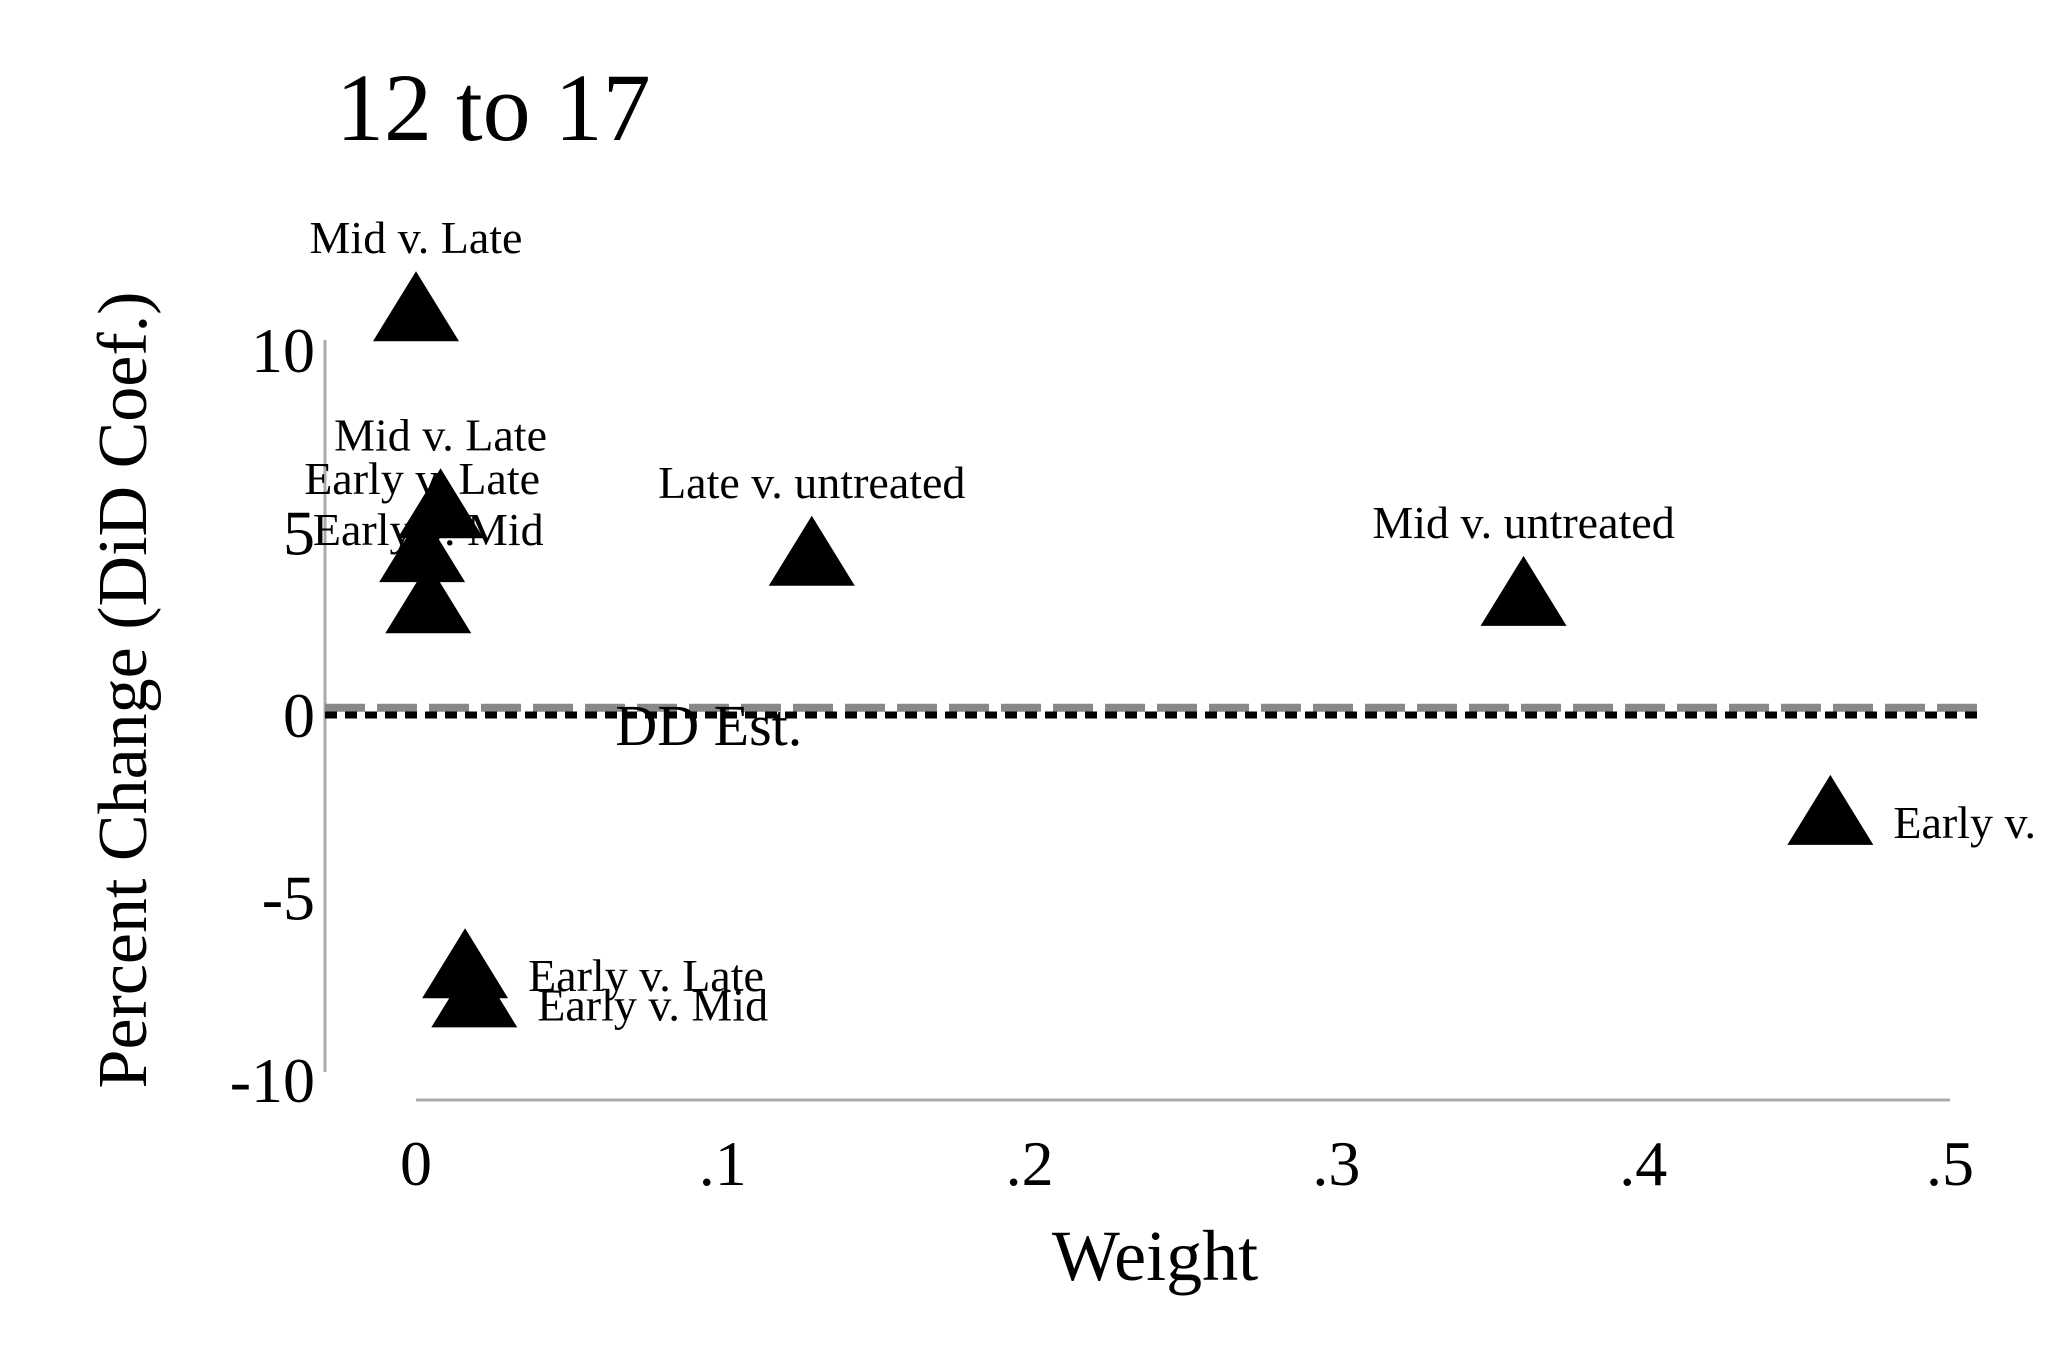 Image resolution: width=2058 pixels, height=1372 pixels. Describe the element at coordinates (288, 898) in the screenshot. I see `y-tick-label: -5` at that location.